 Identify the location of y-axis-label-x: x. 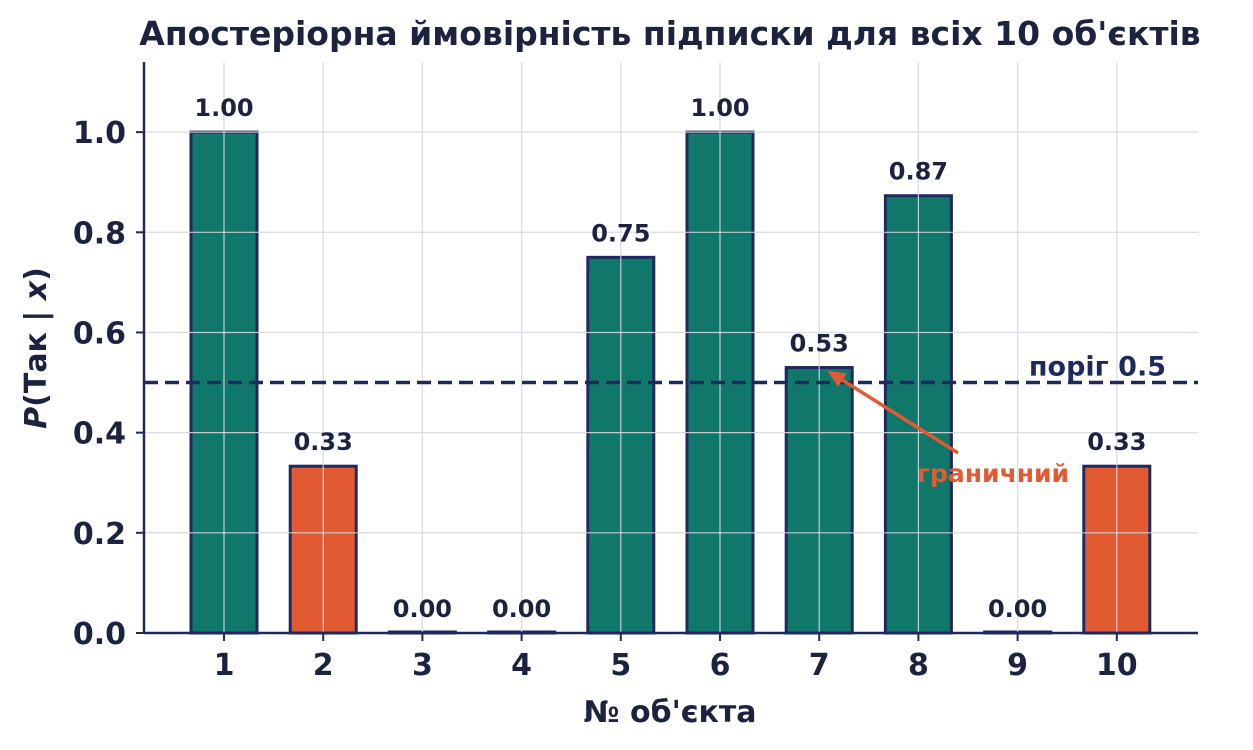
(36, 290).